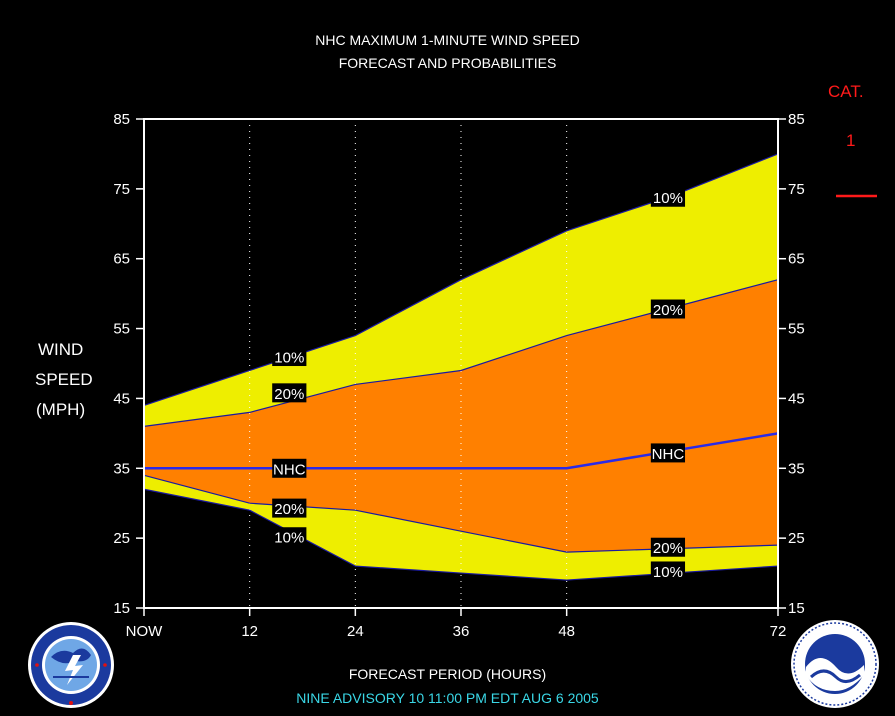 Image resolution: width=895 pixels, height=716 pixels. Describe the element at coordinates (61, 409) in the screenshot. I see `ylabel-line3: (MPH)` at that location.